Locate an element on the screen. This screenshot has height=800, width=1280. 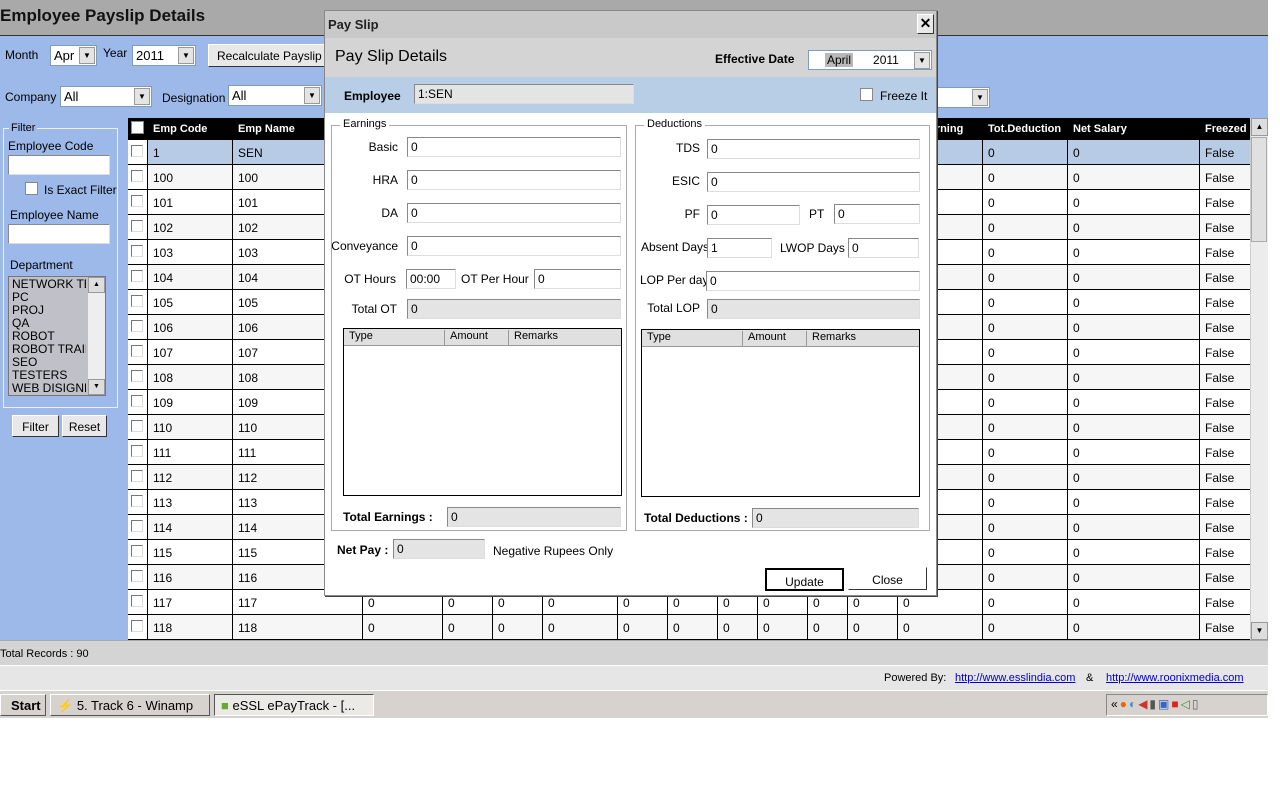
department-item: ROBOT is located at coordinates (33, 336).